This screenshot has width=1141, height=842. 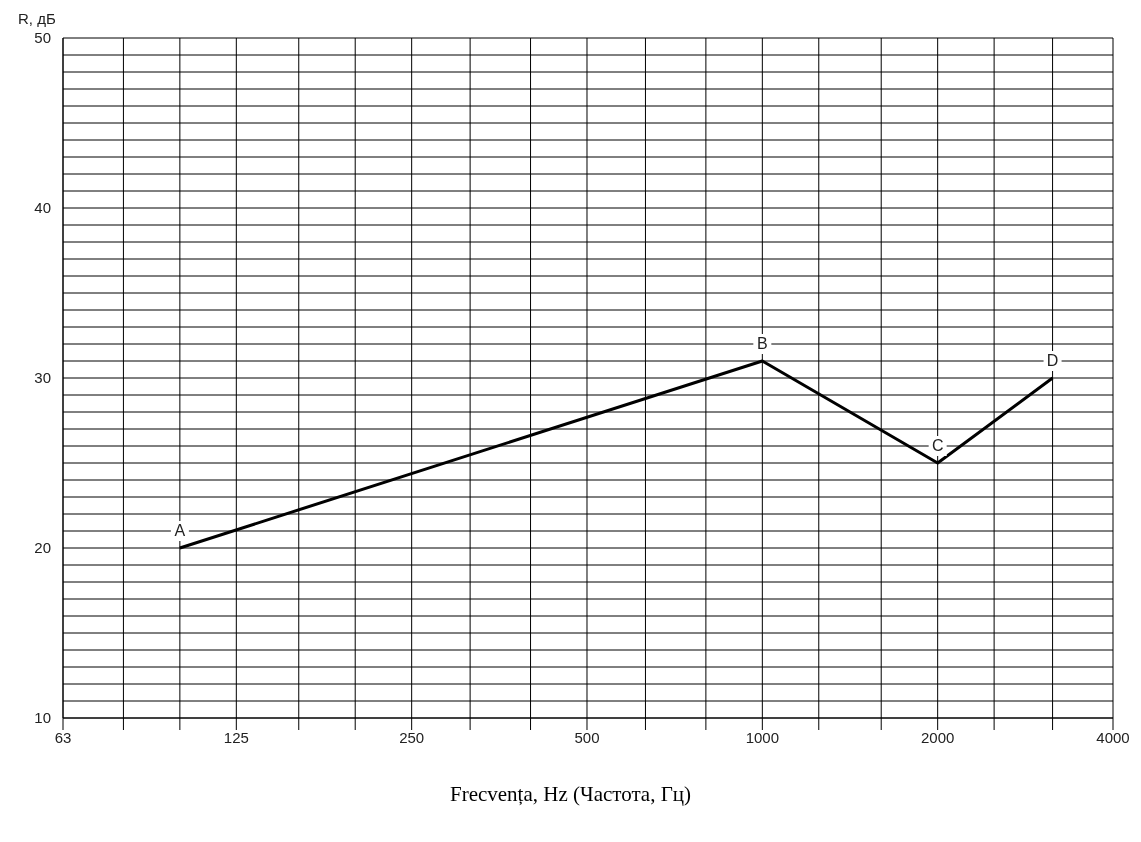 What do you see at coordinates (37, 18) in the screenshot?
I see `y-axis-title: R, дБ` at bounding box center [37, 18].